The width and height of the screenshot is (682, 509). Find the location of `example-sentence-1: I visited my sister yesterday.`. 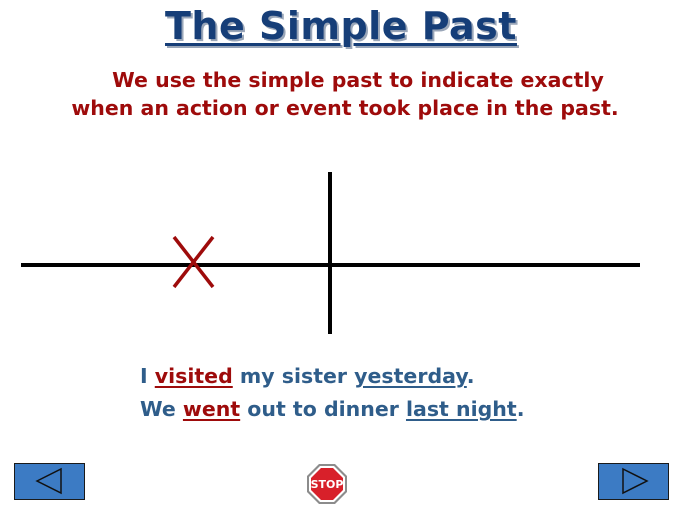

example-sentence-1: I visited my sister yesterday. is located at coordinates (307, 376).